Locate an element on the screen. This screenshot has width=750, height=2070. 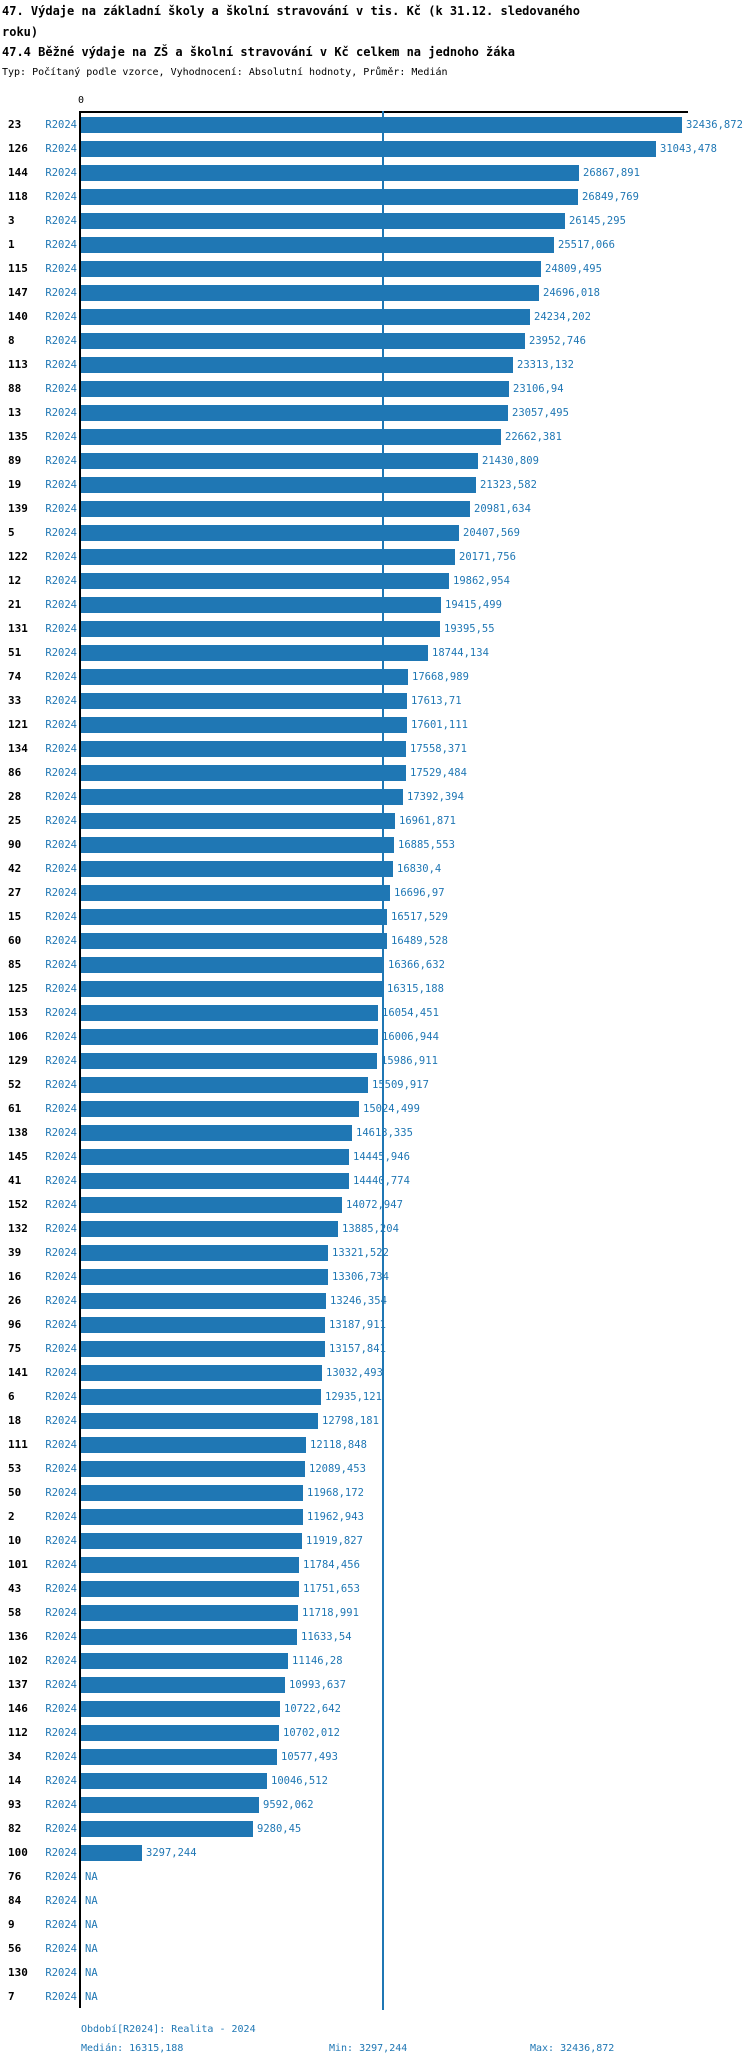
chart-row: 56 R2024 NA is located at coordinates (375, 1949).